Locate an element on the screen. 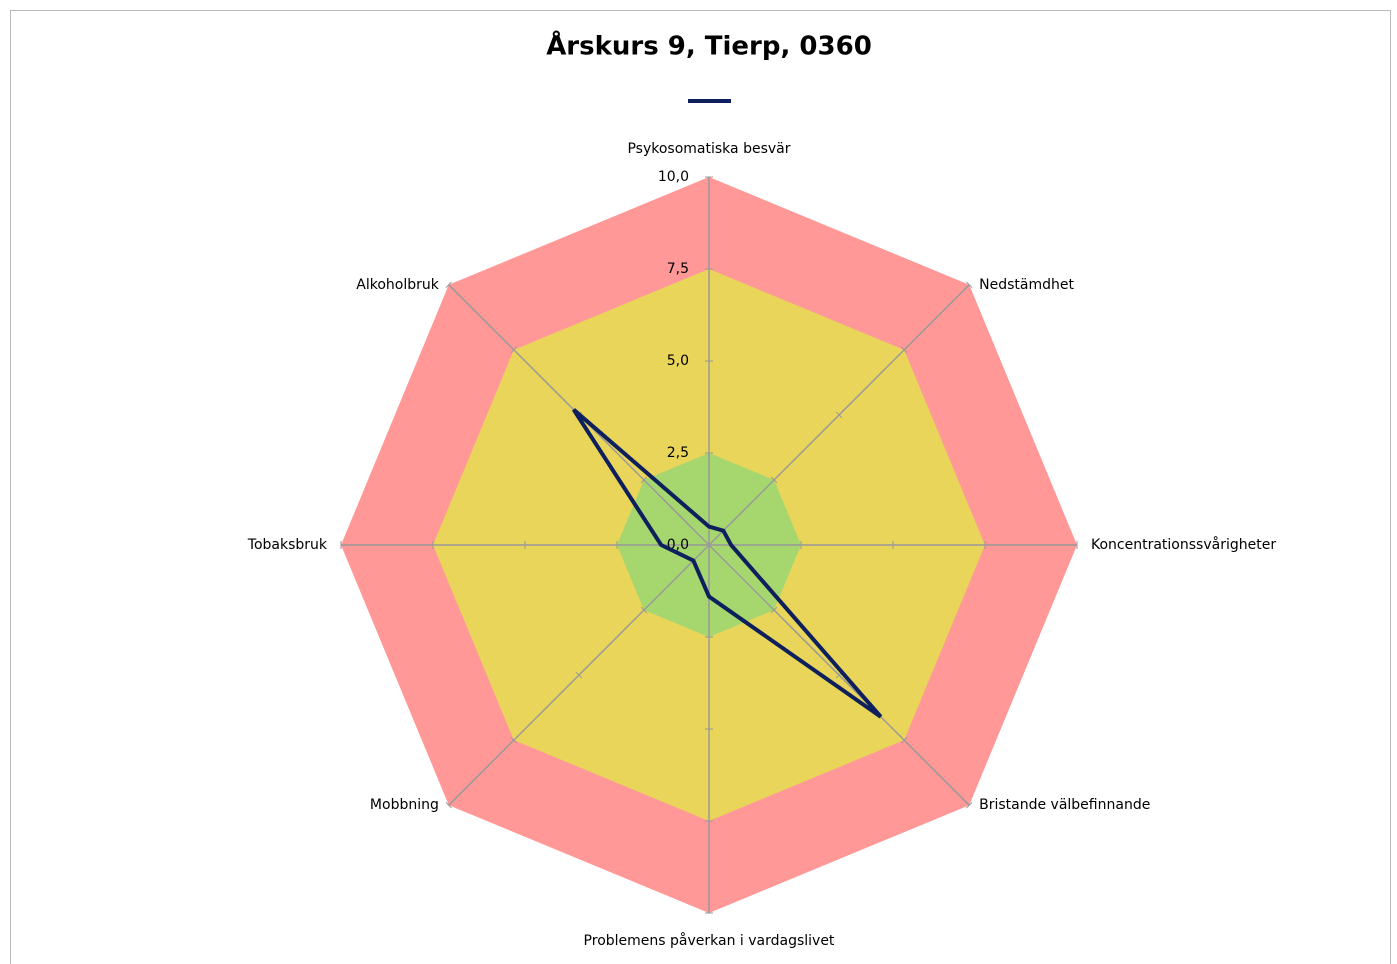  chart-title: Årskurs 9, Tierp, 0360 is located at coordinates (709, 46).